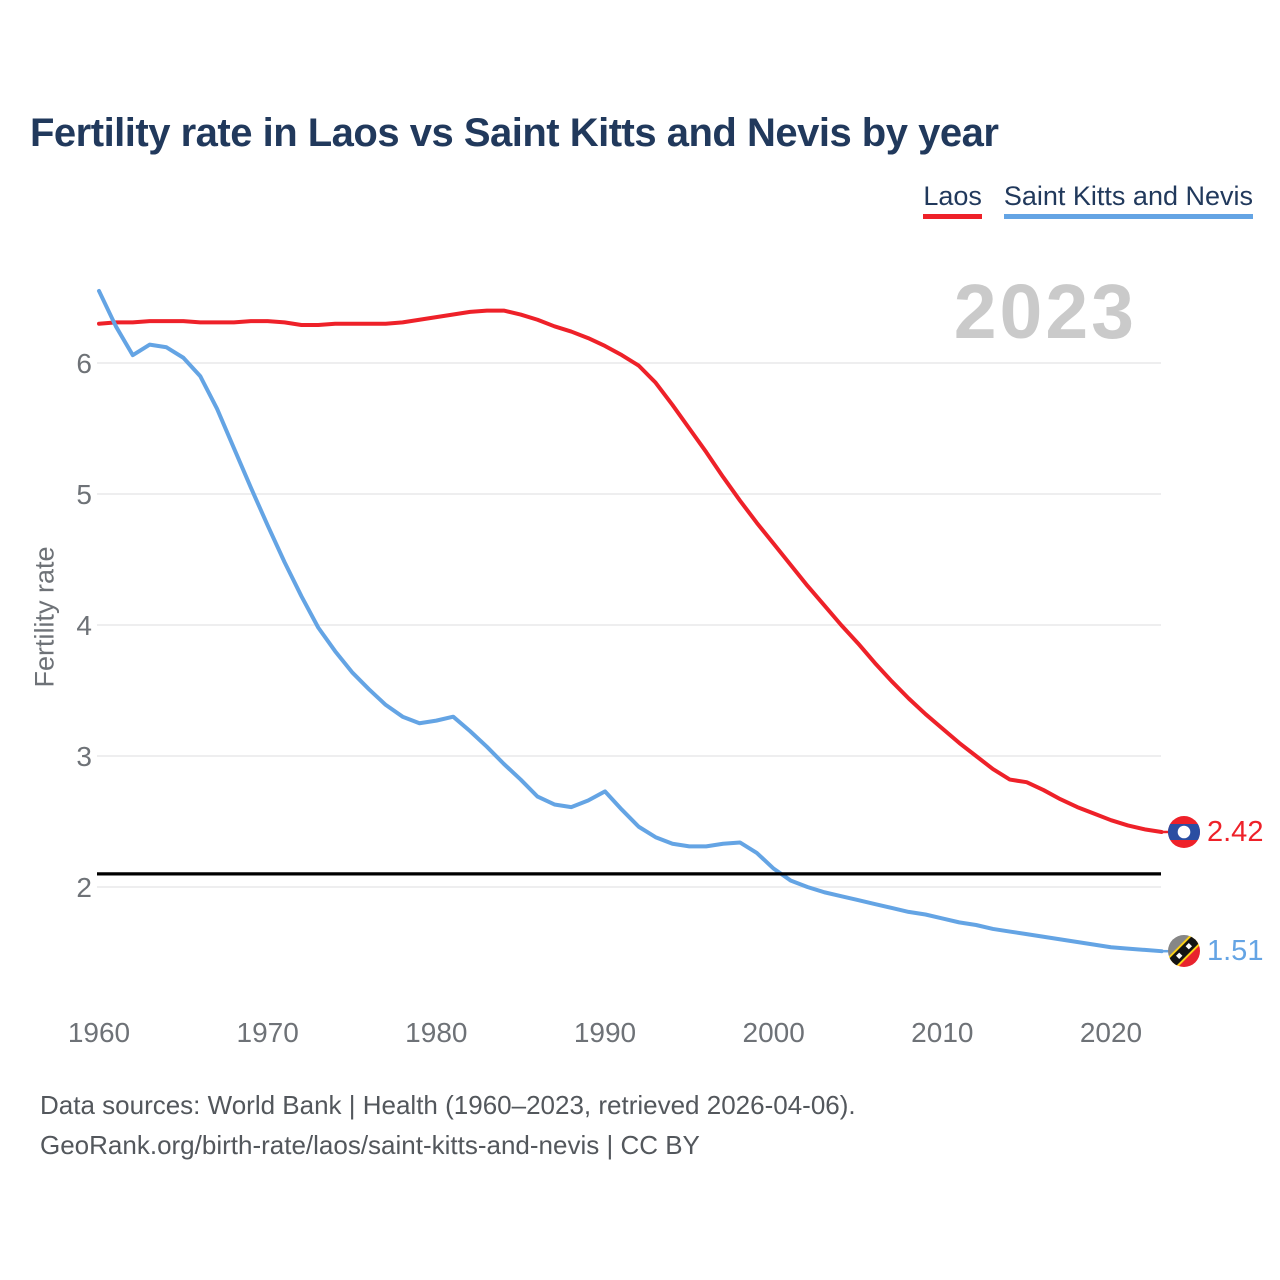 This screenshot has height=1280, width=1280. I want to click on x-tick-label: 1990, so click(605, 1032).